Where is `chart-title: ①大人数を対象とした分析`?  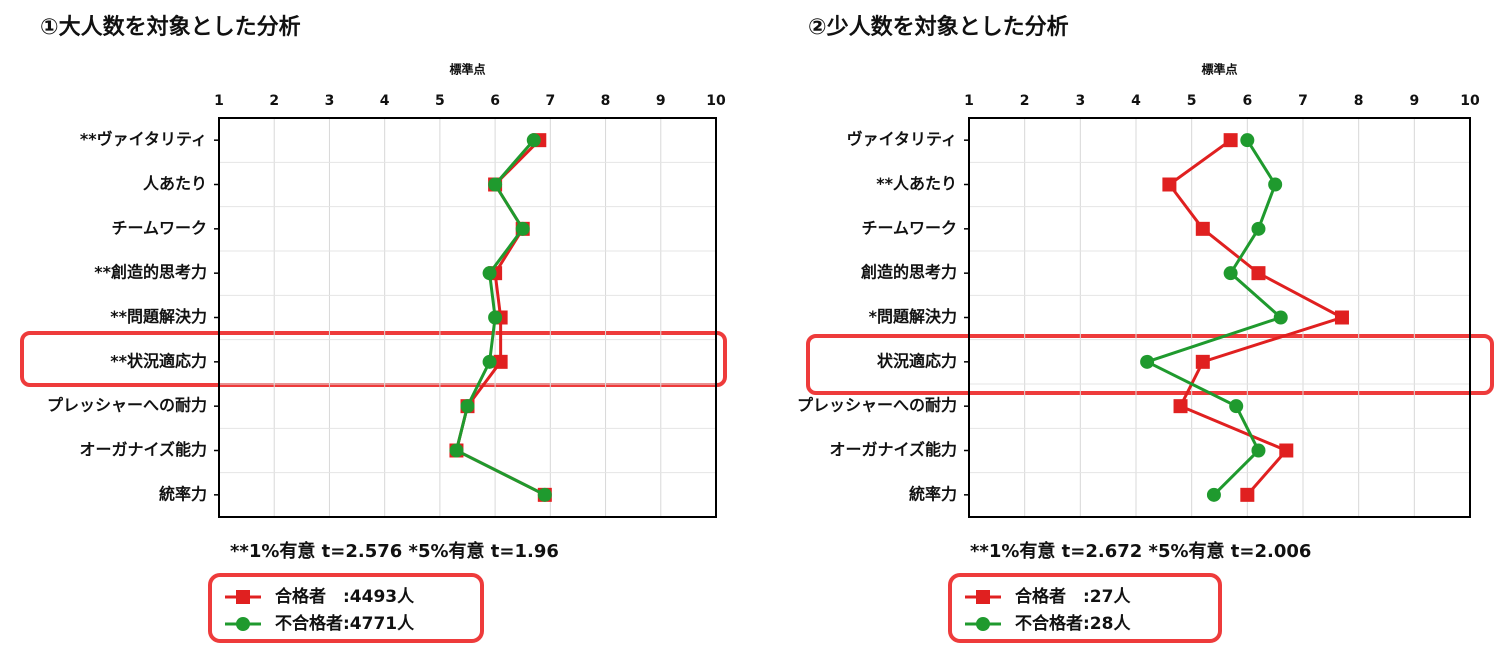
chart-title: ①大人数を対象とした分析 is located at coordinates (170, 27).